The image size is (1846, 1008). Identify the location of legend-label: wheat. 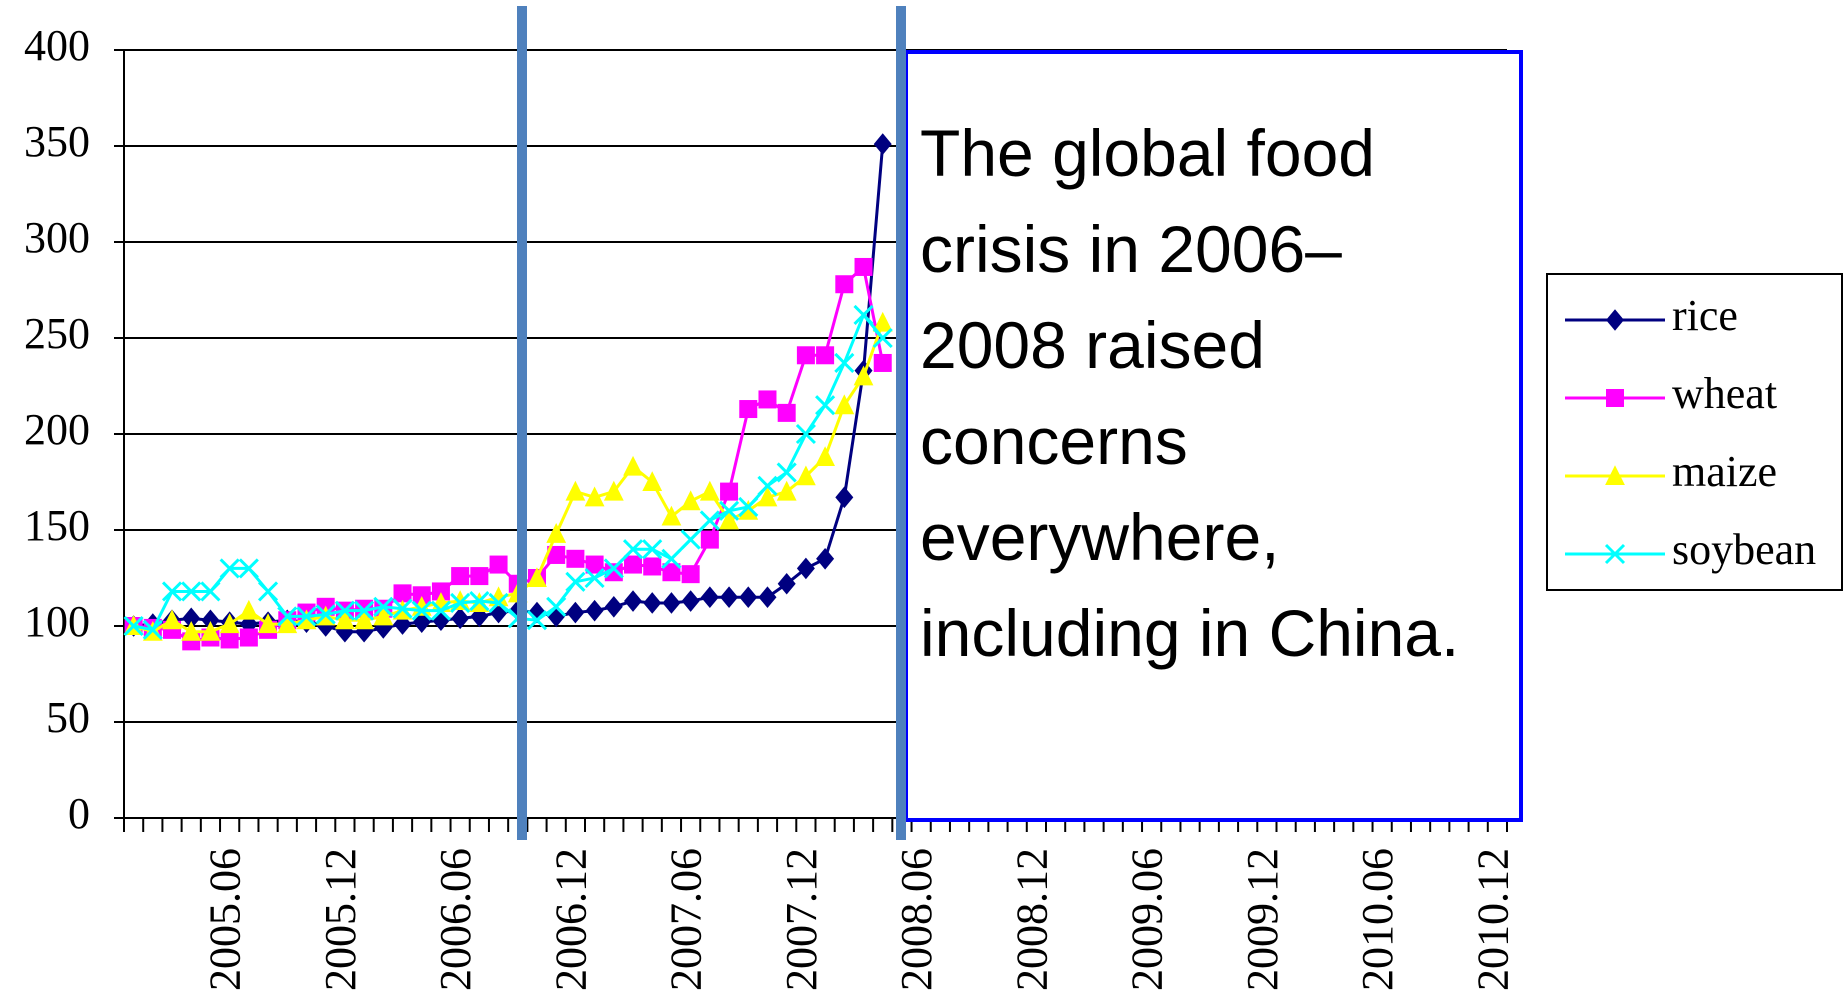
(1724, 393).